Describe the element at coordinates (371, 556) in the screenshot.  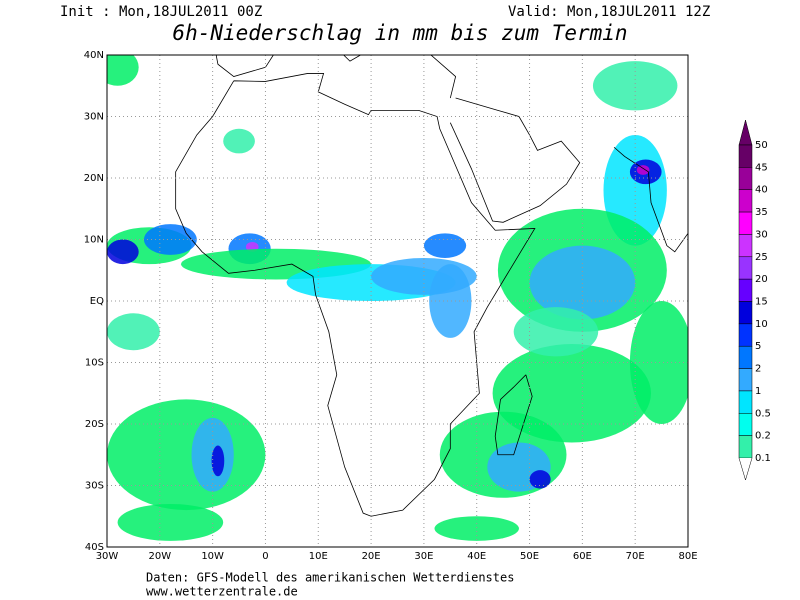
I see `lon-label: 20E` at that location.